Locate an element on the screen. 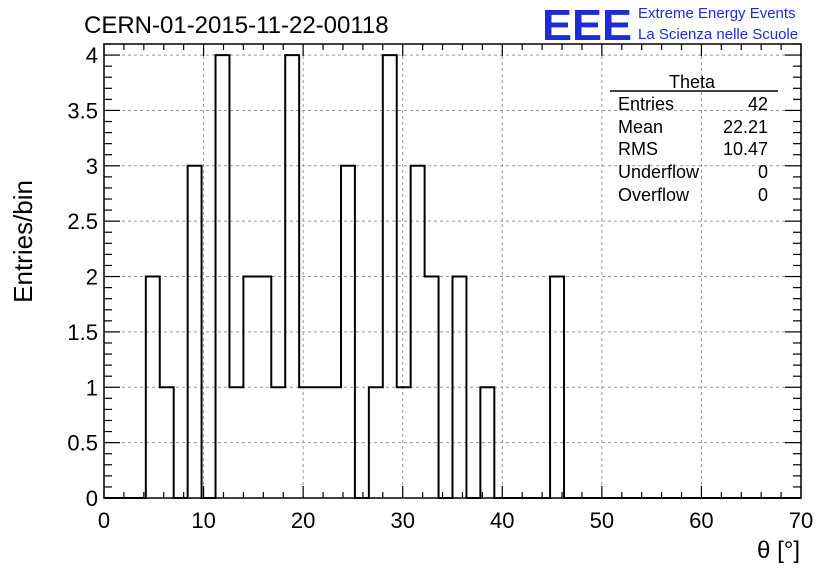  stats-value-rms: 10.47 is located at coordinates (745, 149).